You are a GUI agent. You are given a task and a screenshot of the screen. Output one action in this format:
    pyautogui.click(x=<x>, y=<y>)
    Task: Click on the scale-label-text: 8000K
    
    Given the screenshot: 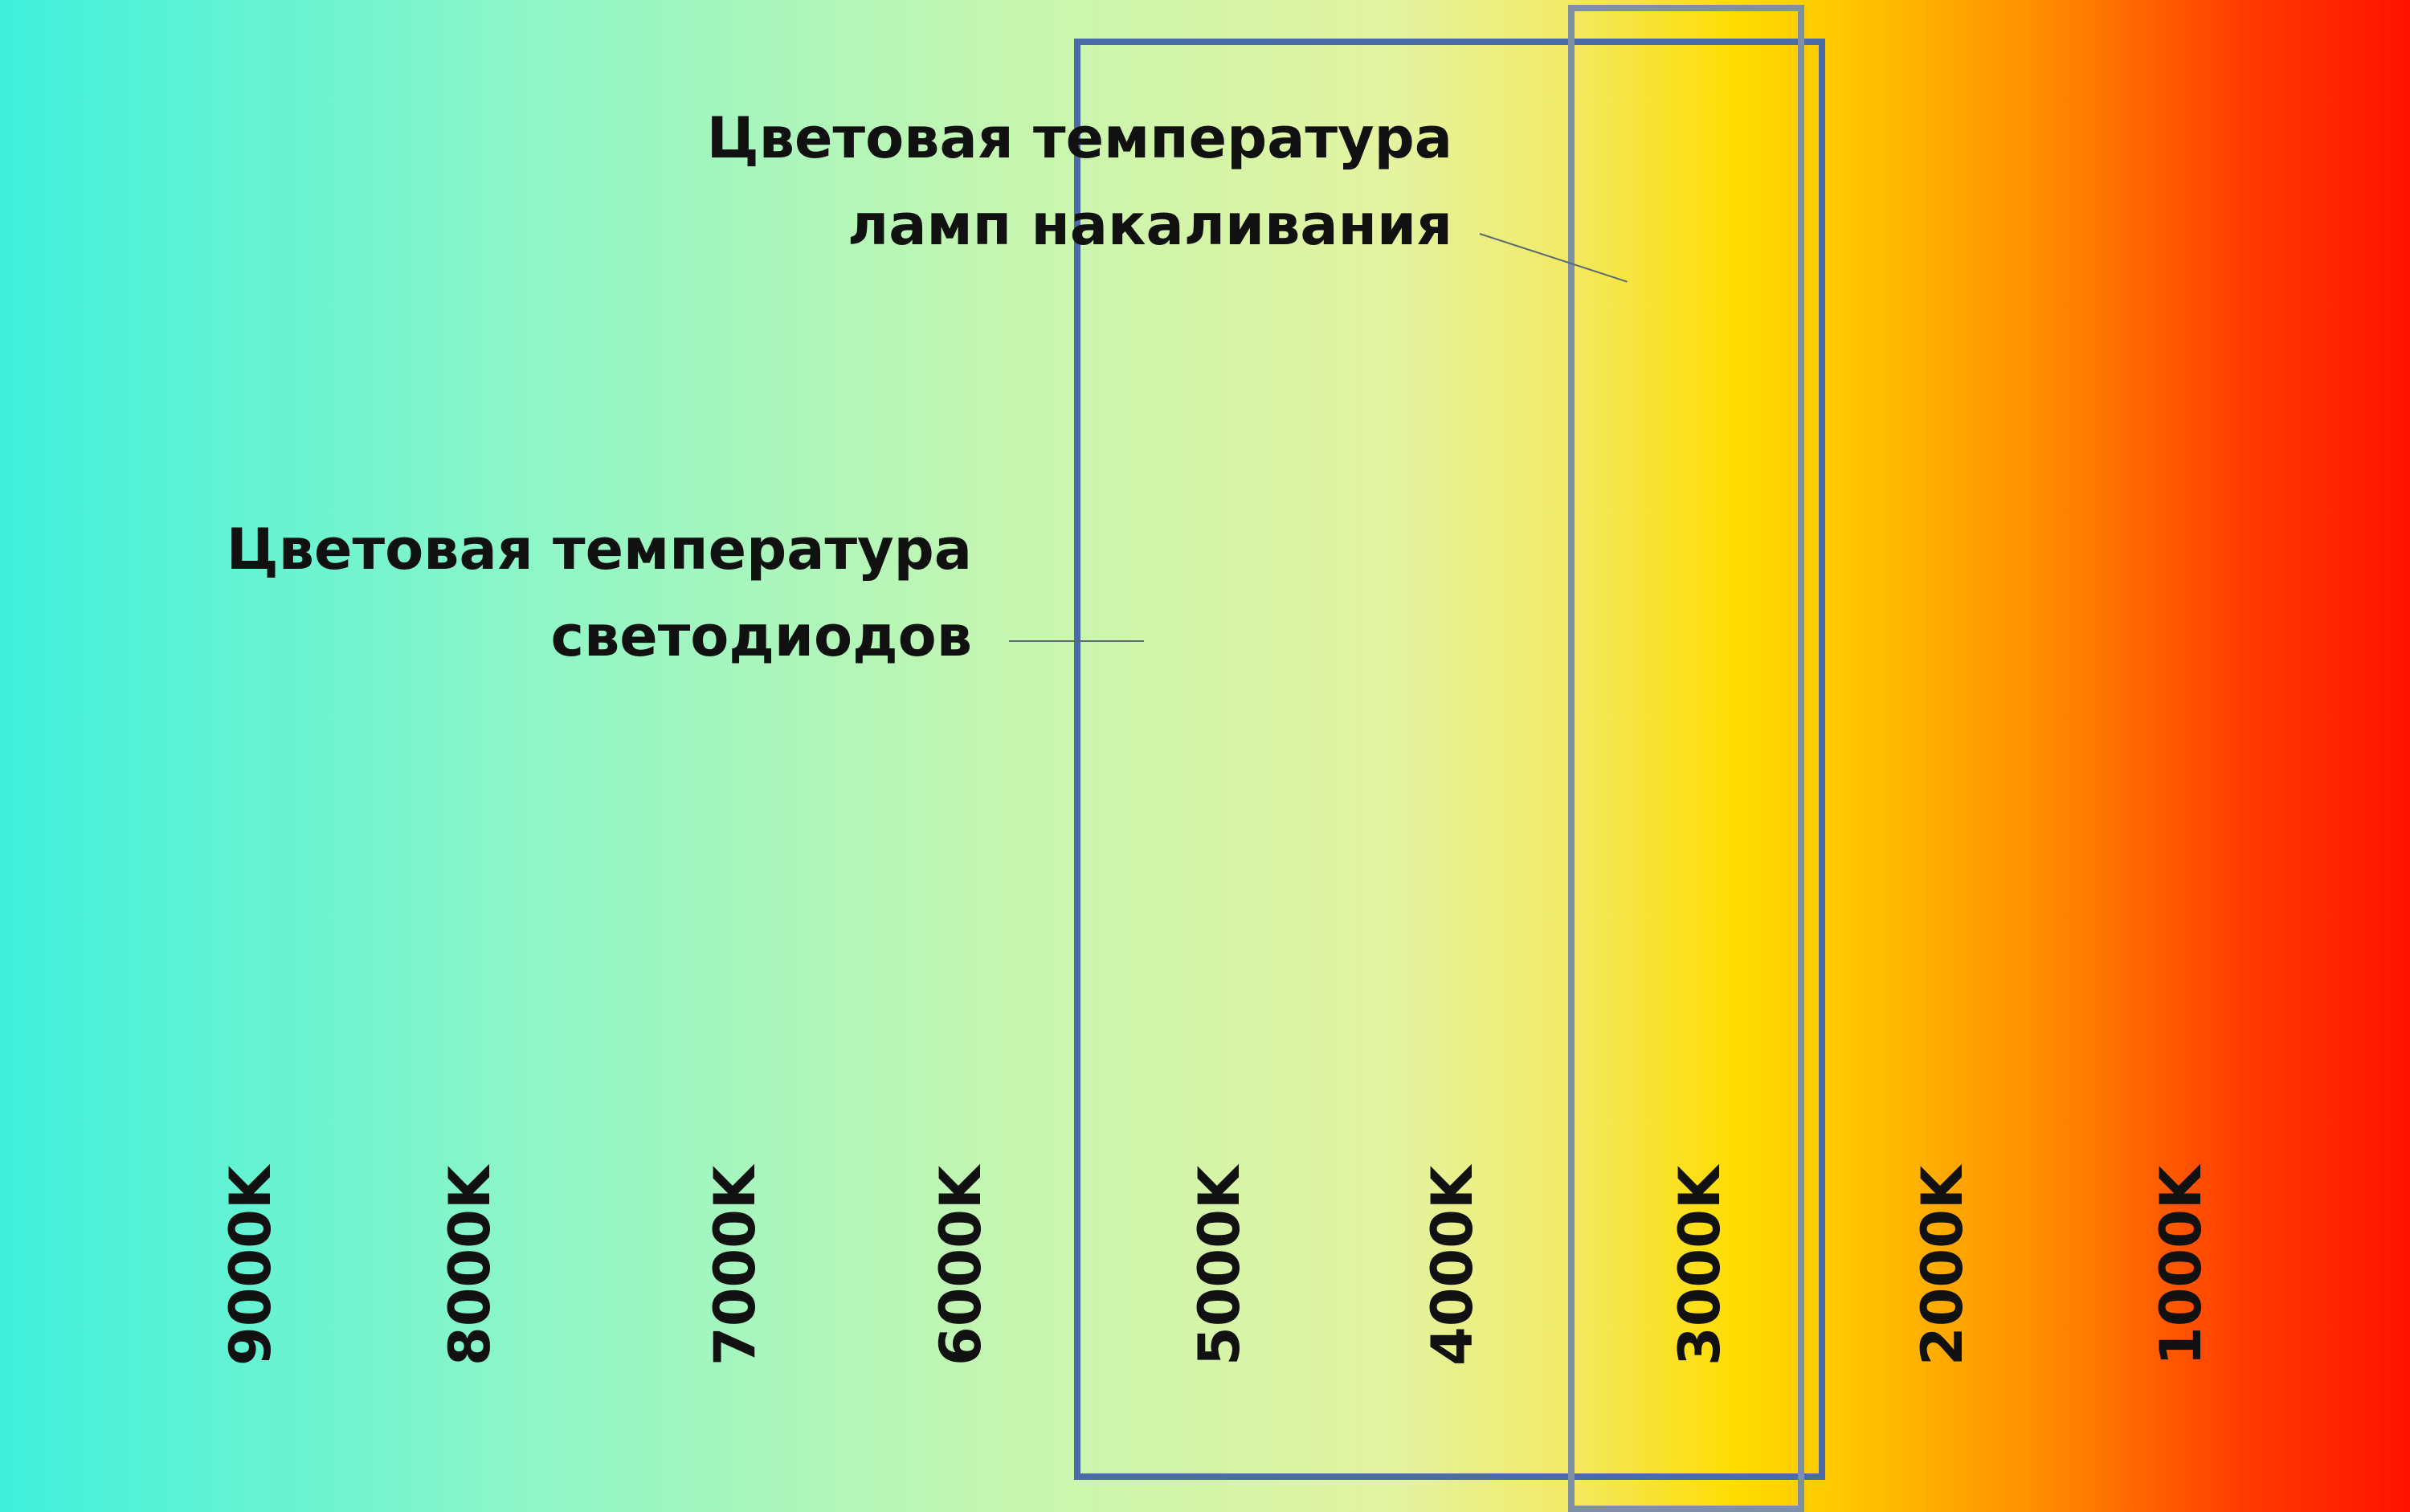 What is the action you would take?
    pyautogui.click(x=470, y=1265)
    